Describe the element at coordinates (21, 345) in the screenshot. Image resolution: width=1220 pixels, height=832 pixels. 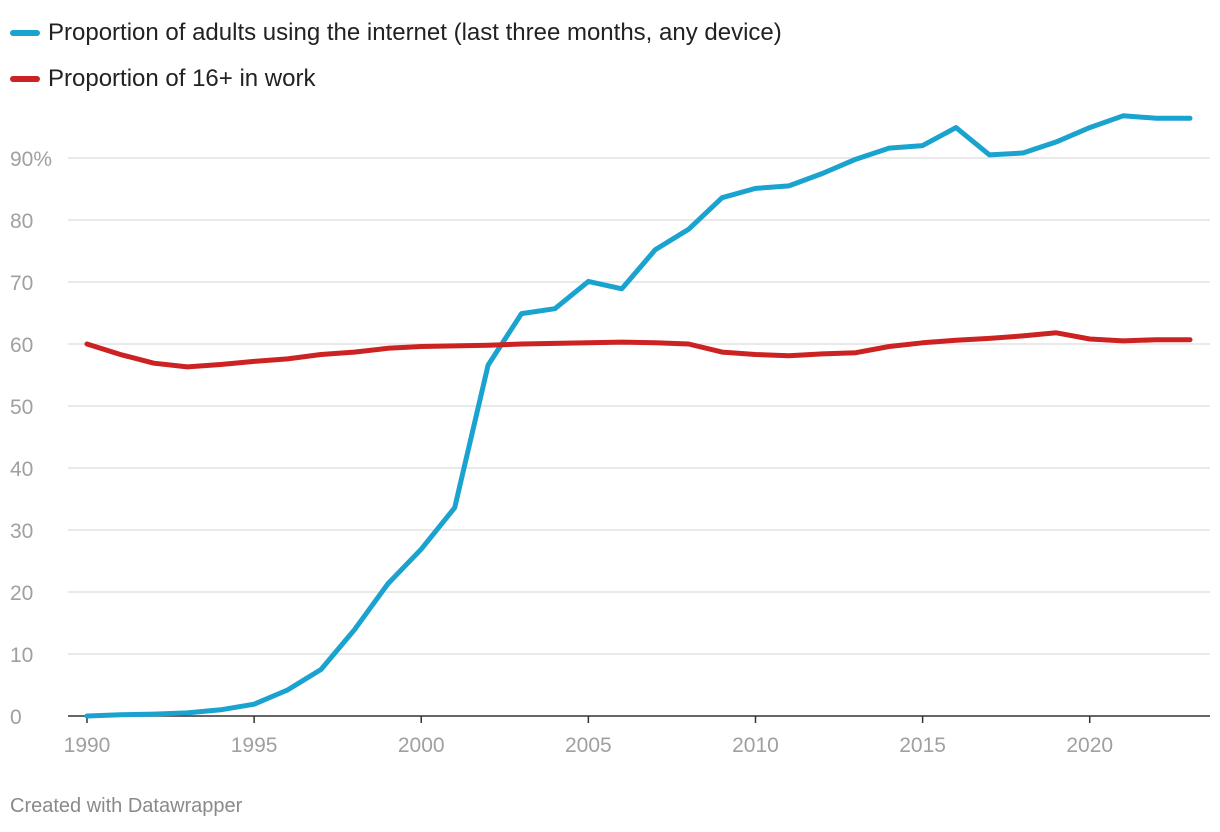
I see `y-tick-label: 60` at that location.